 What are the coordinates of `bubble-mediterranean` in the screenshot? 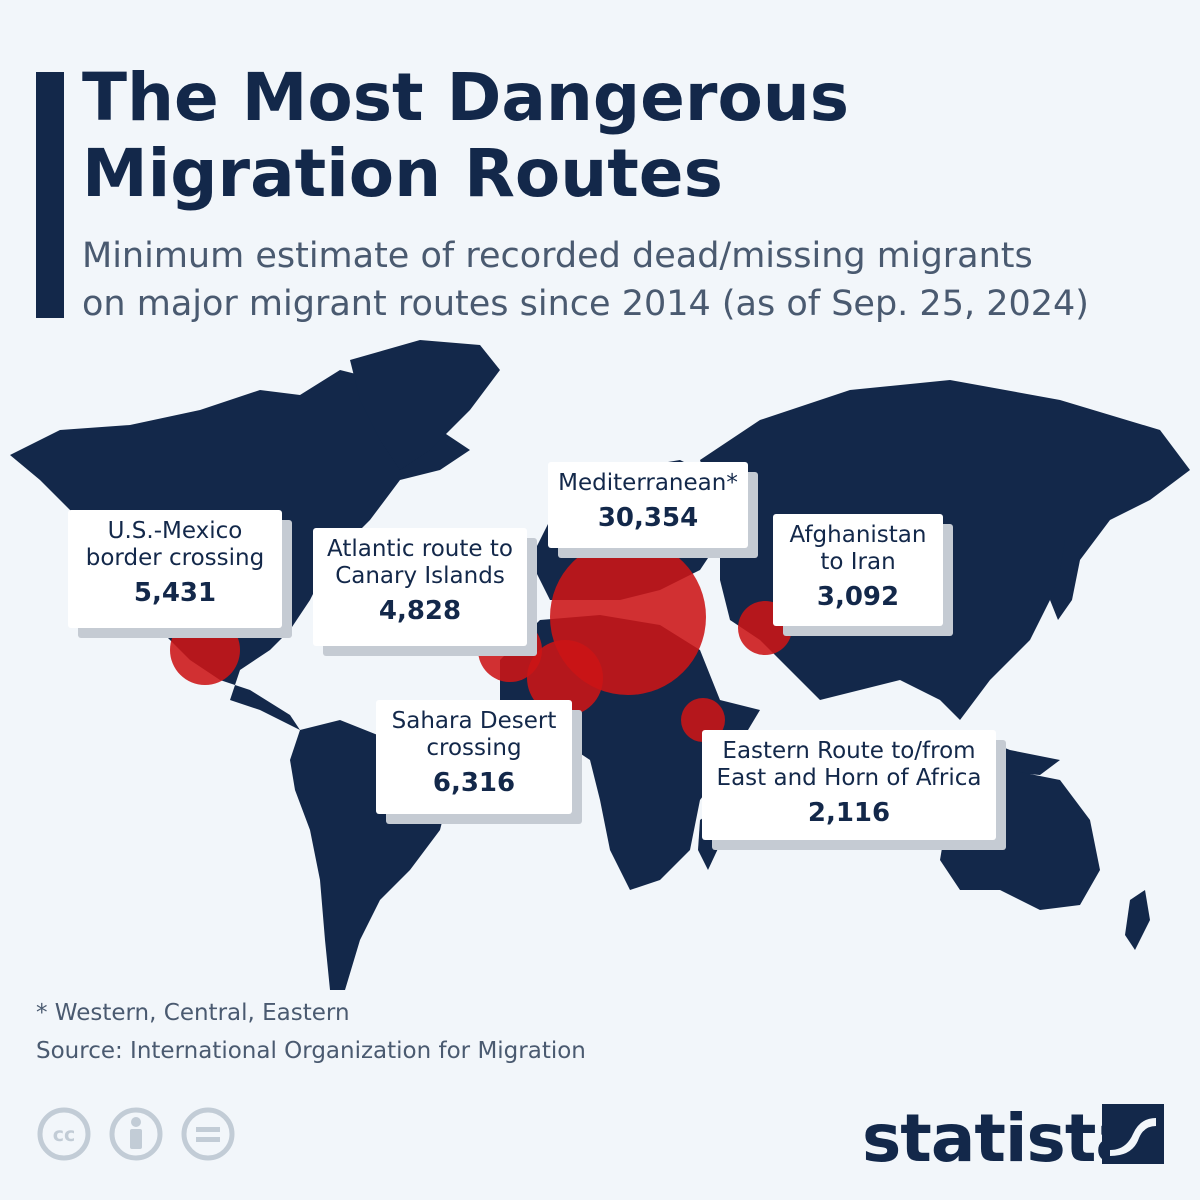 It's located at (628, 617).